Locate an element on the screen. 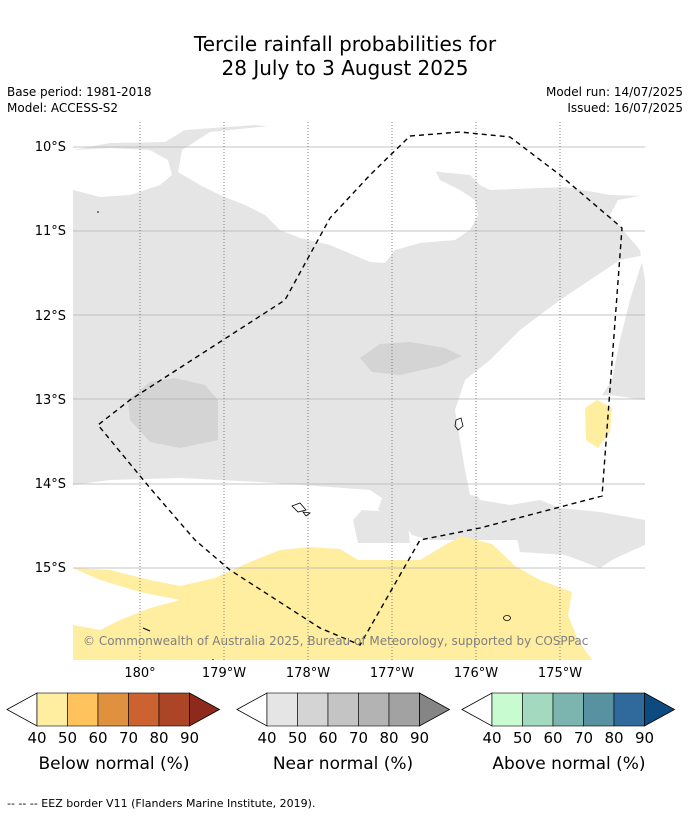  colorbar-label-below: Below normal (%) is located at coordinates (114, 764).